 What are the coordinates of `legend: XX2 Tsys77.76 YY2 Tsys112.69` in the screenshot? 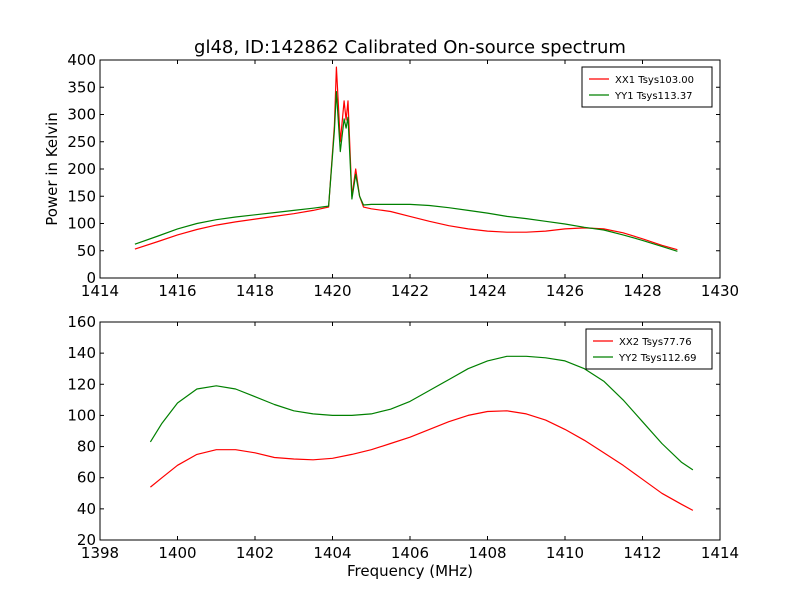 It's located at (649, 349).